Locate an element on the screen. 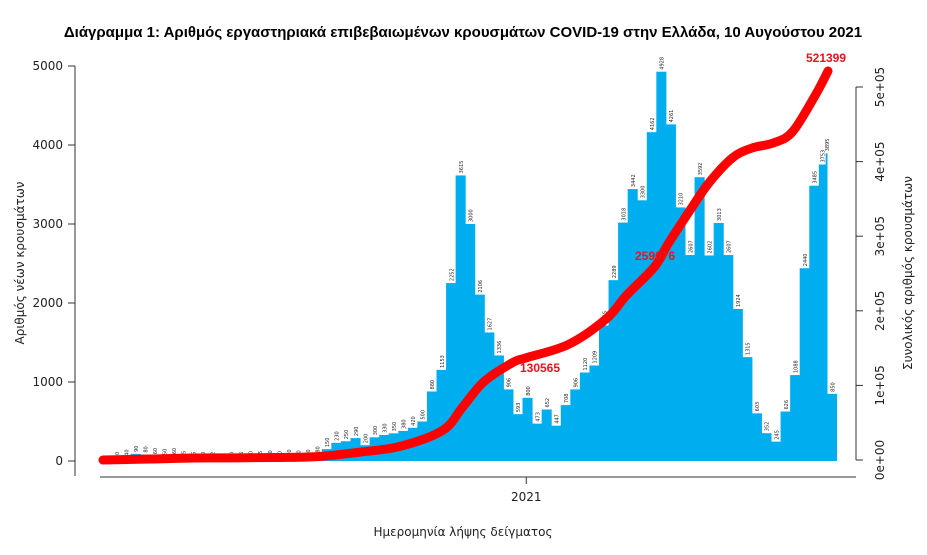 The height and width of the screenshot is (555, 927). bar-data-label: 1088 is located at coordinates (796, 366).